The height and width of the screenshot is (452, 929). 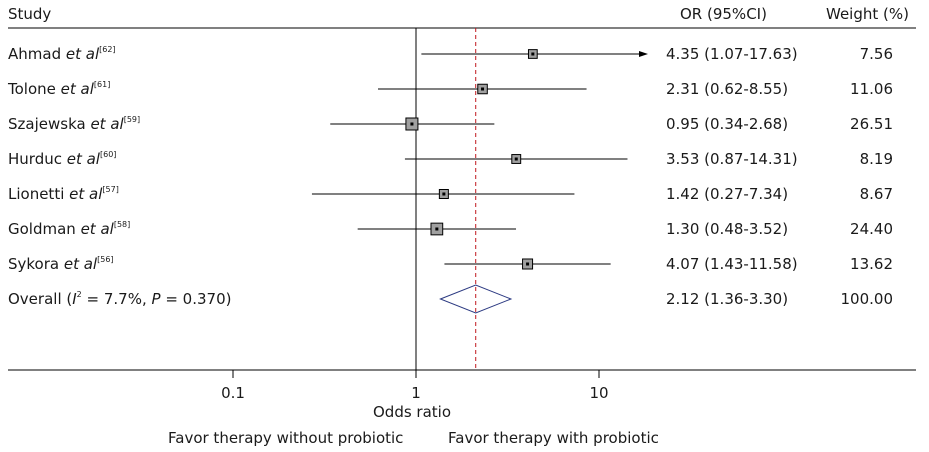 I want to click on study-or-ci: 1.42 (0.27-7.34), so click(x=727, y=194).